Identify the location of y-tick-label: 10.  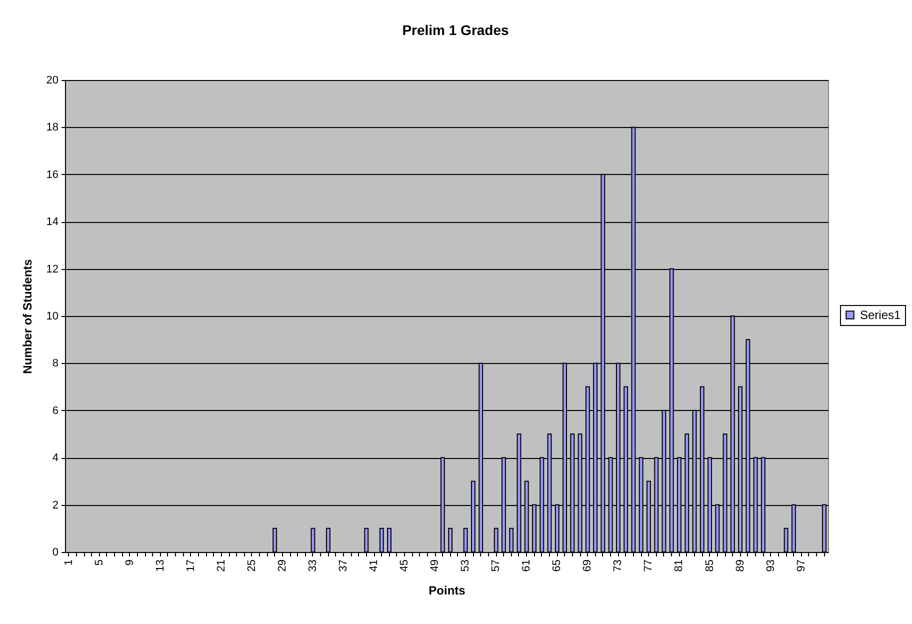
(52, 316).